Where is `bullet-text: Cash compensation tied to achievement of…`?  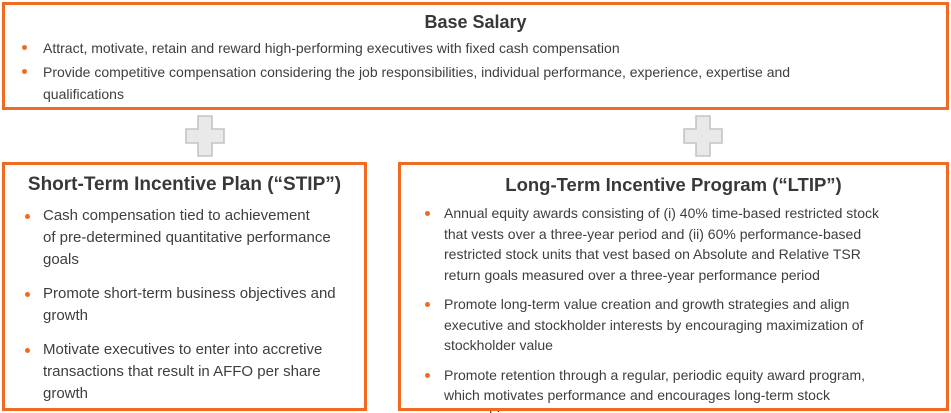
bullet-text: Cash compensation tied to achievement of… is located at coordinates (187, 237).